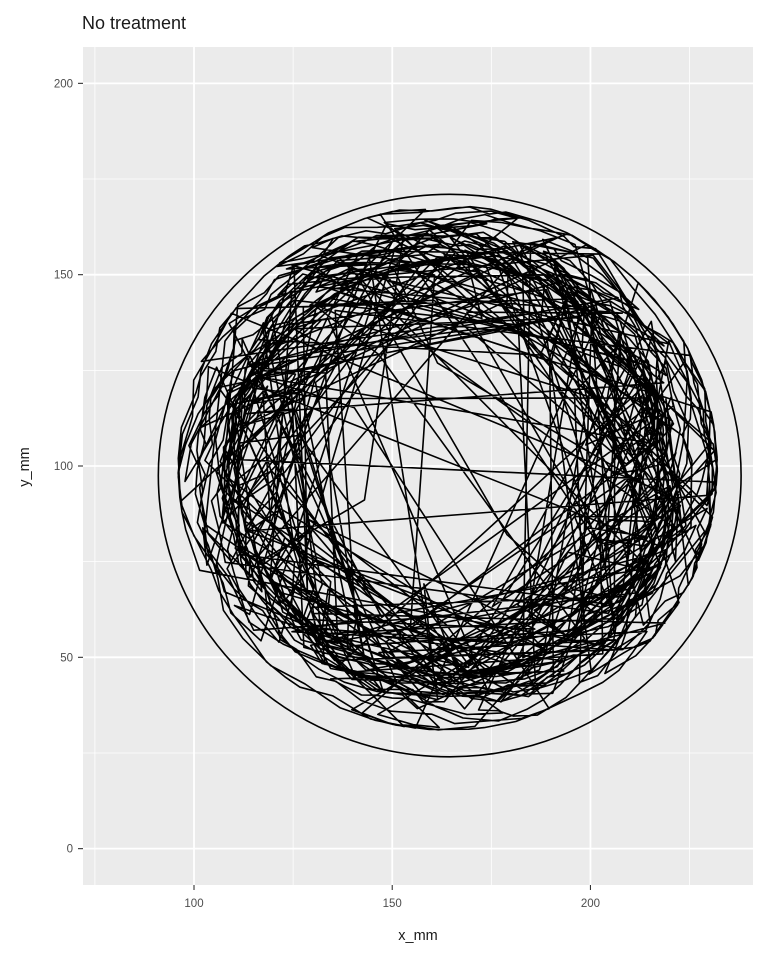 The height and width of the screenshot is (960, 768). Describe the element at coordinates (66, 658) in the screenshot. I see `y-tick-label: 50` at that location.